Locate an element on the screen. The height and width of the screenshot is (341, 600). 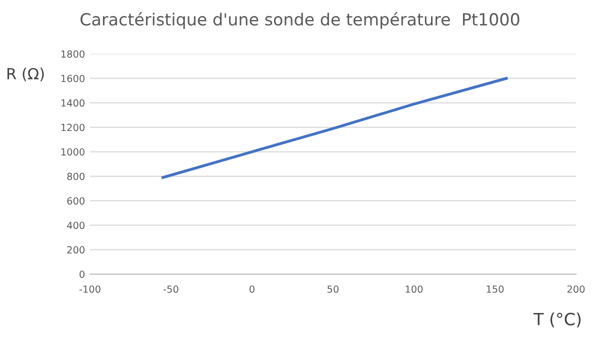
y-axis-title: R (Ω) is located at coordinates (26, 75).